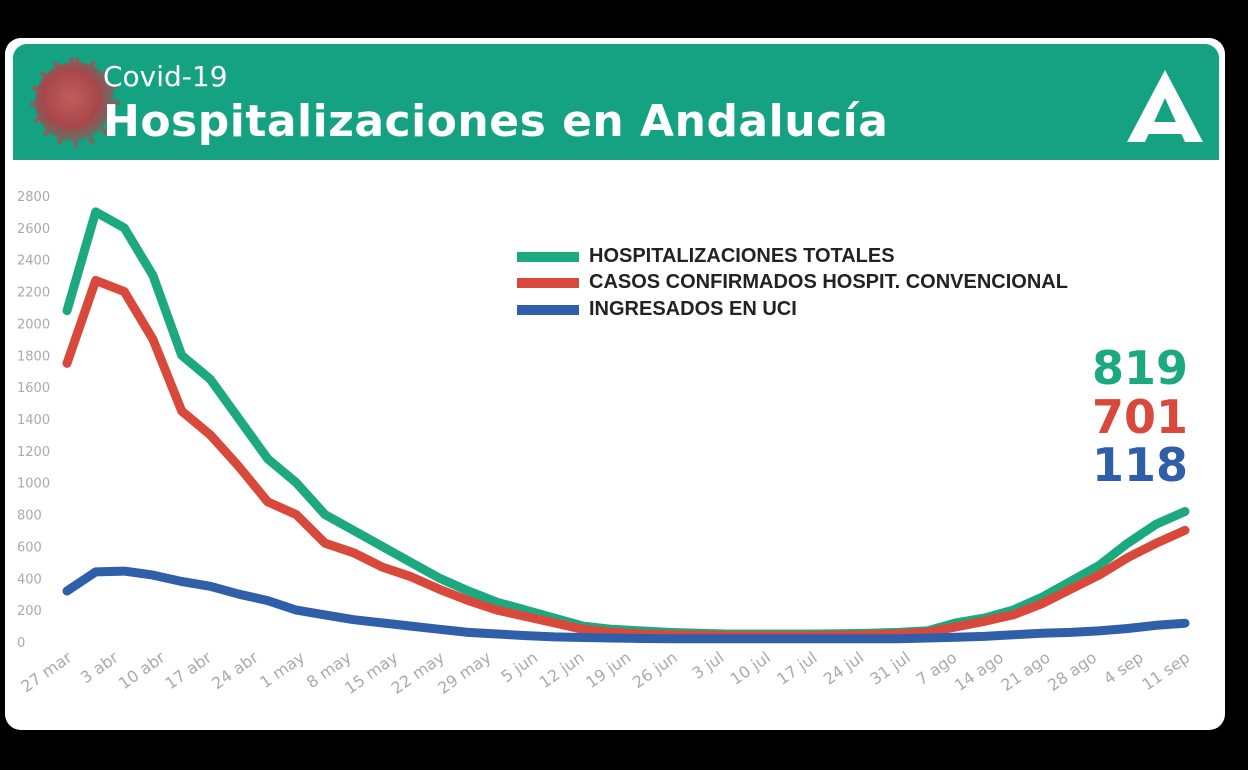 This screenshot has width=1248, height=770. What do you see at coordinates (33, 229) in the screenshot?
I see `y-tick-label: 2600` at bounding box center [33, 229].